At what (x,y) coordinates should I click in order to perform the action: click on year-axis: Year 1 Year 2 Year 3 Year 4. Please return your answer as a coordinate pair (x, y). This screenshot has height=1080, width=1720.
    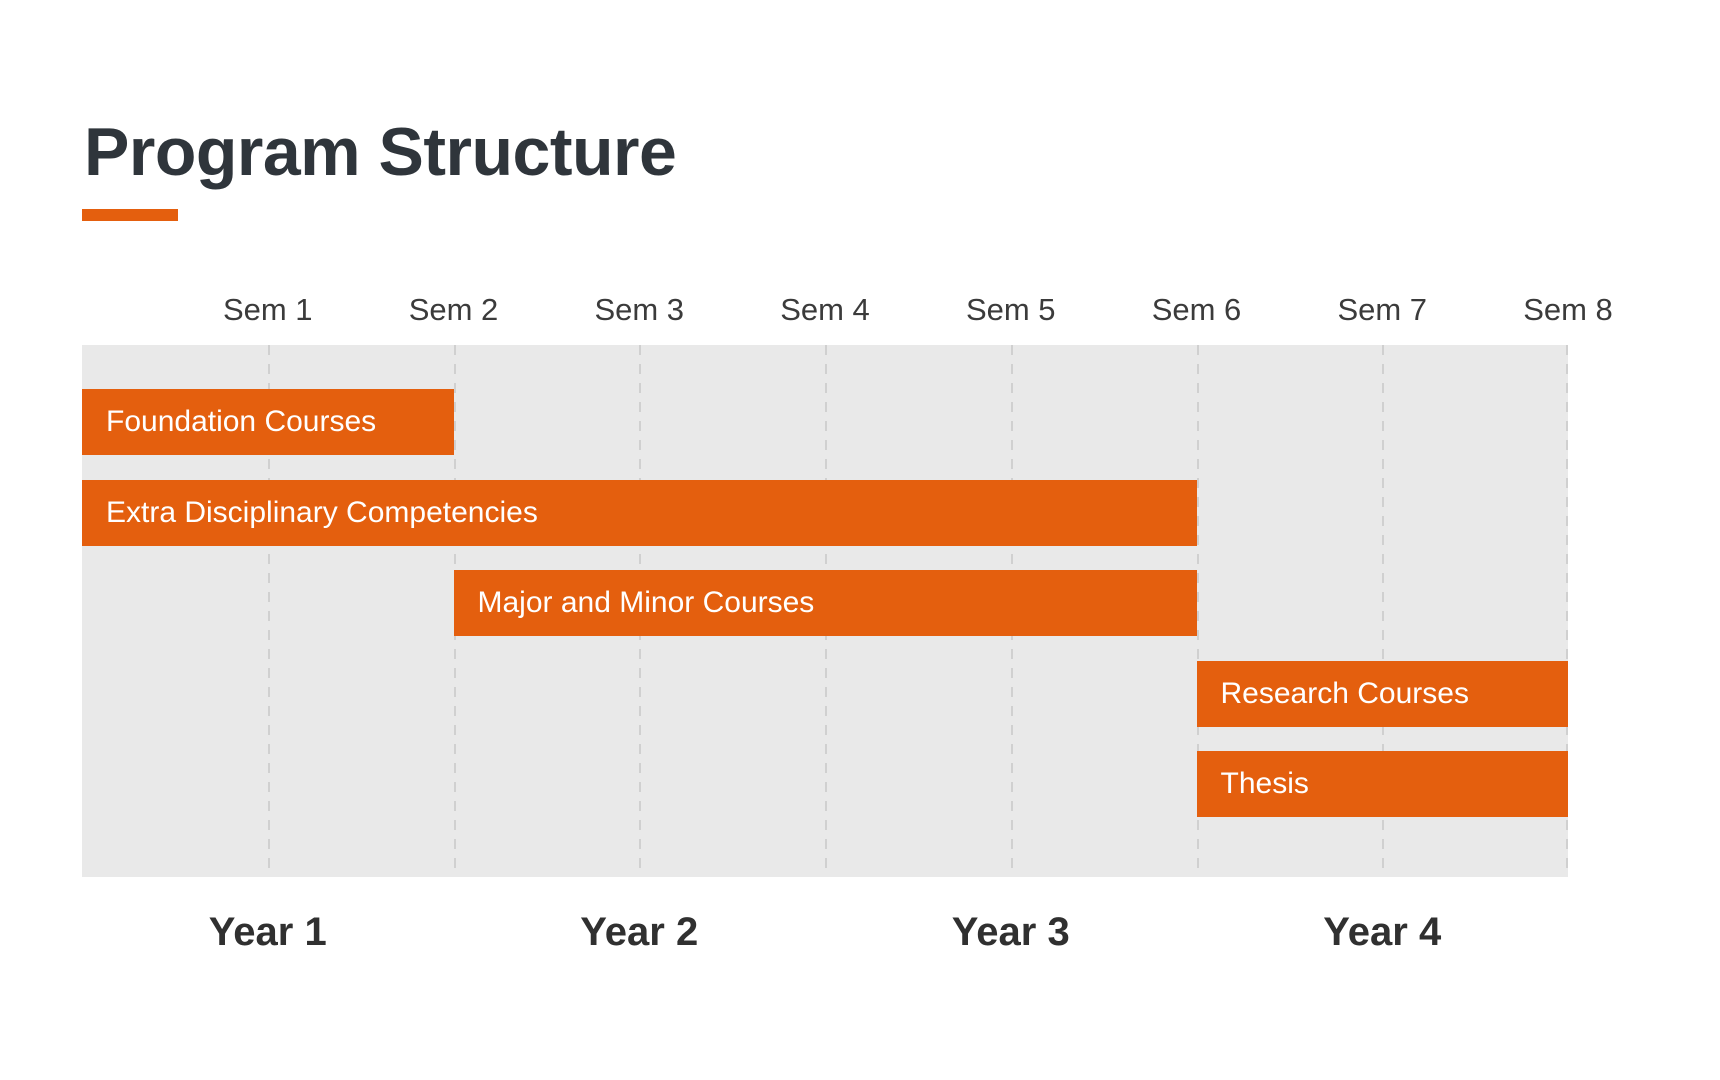
    Looking at the image, I should click on (825, 932).